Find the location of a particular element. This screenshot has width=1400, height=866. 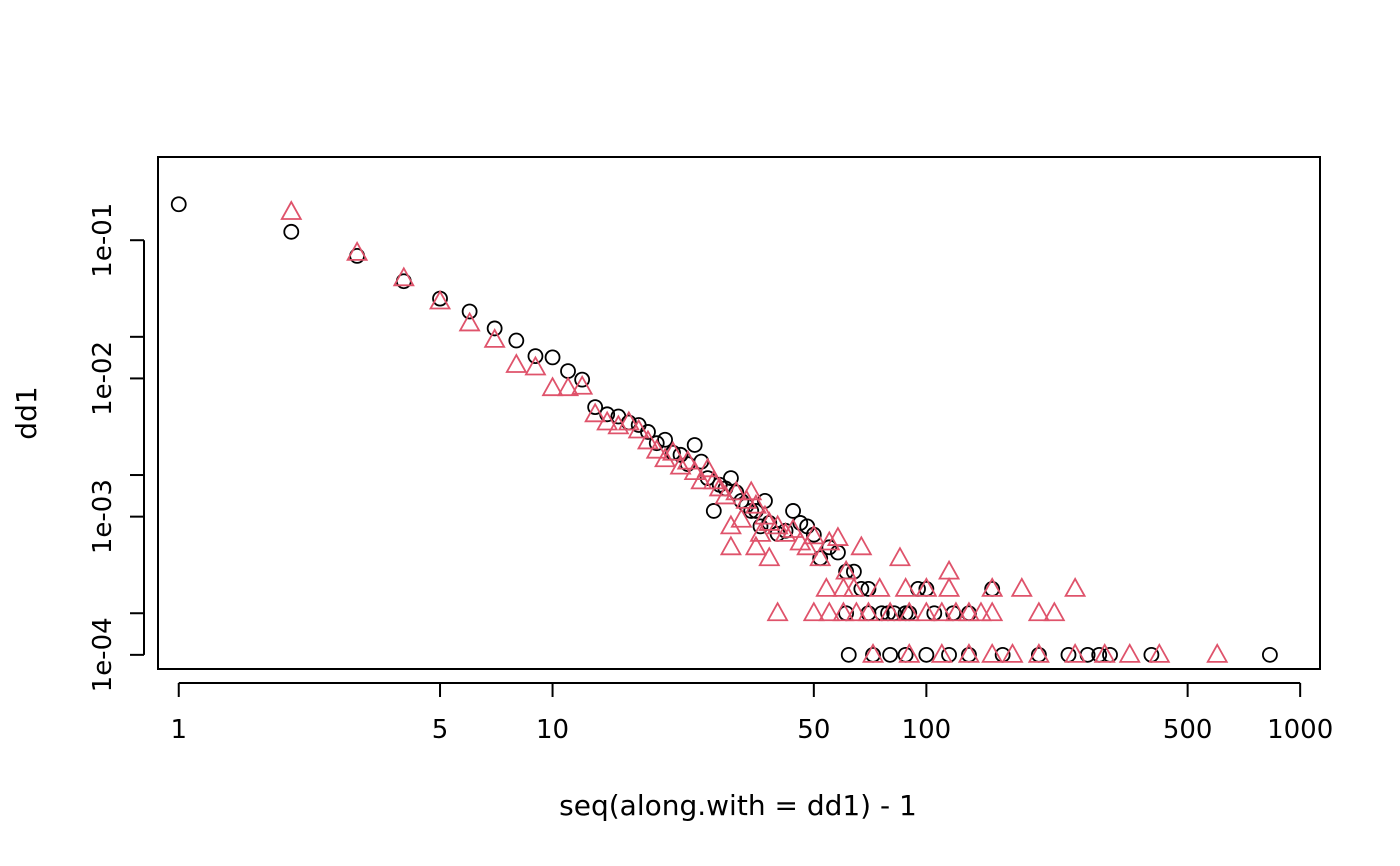

x-axis: 1 5 10 50 100 500 1000 is located at coordinates (751, 713).